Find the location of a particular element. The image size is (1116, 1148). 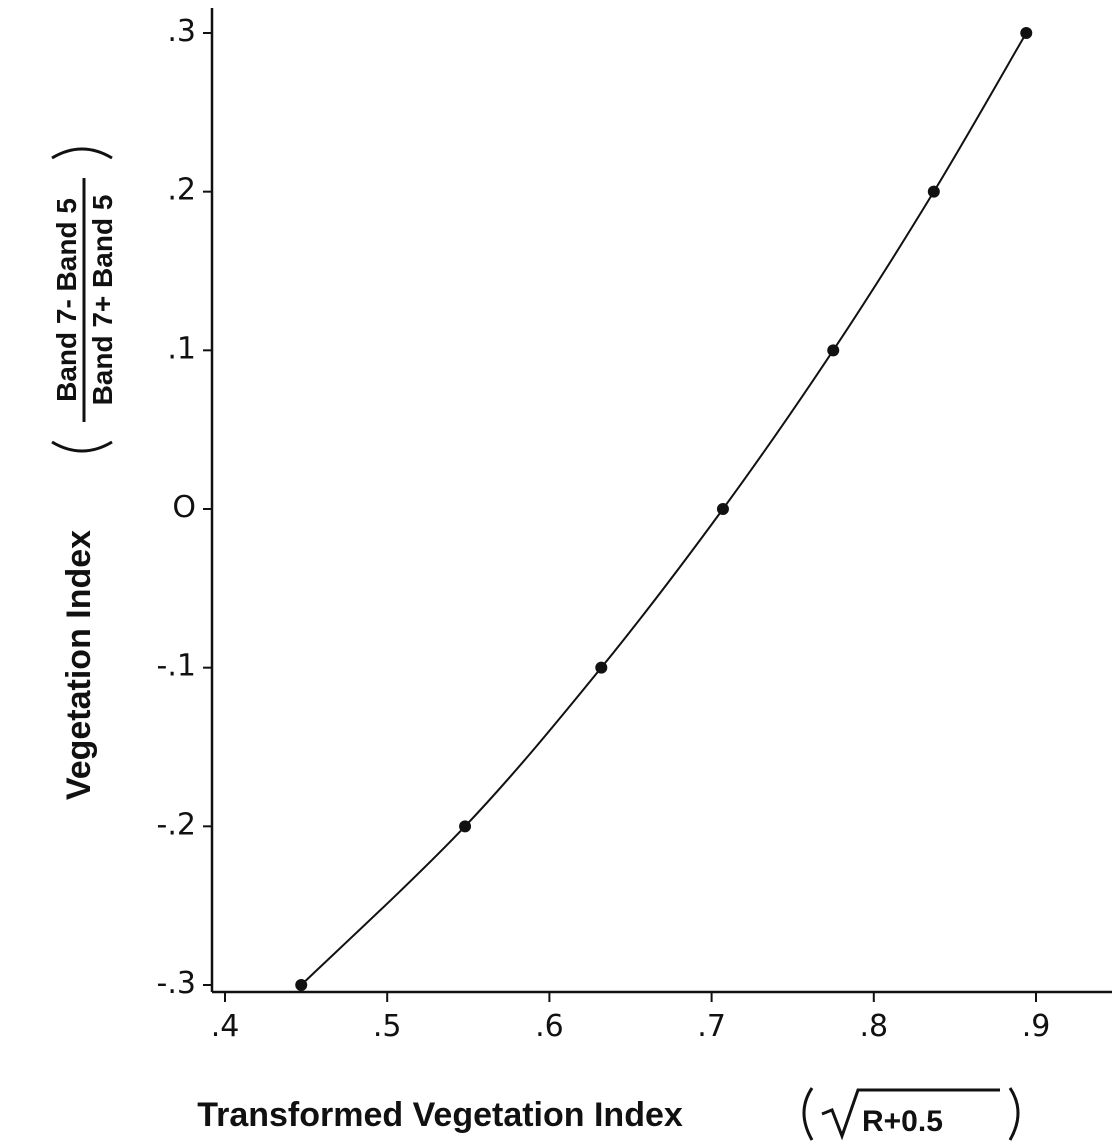

fraction-numerator: Band 7- Band 5 is located at coordinates (66, 300).